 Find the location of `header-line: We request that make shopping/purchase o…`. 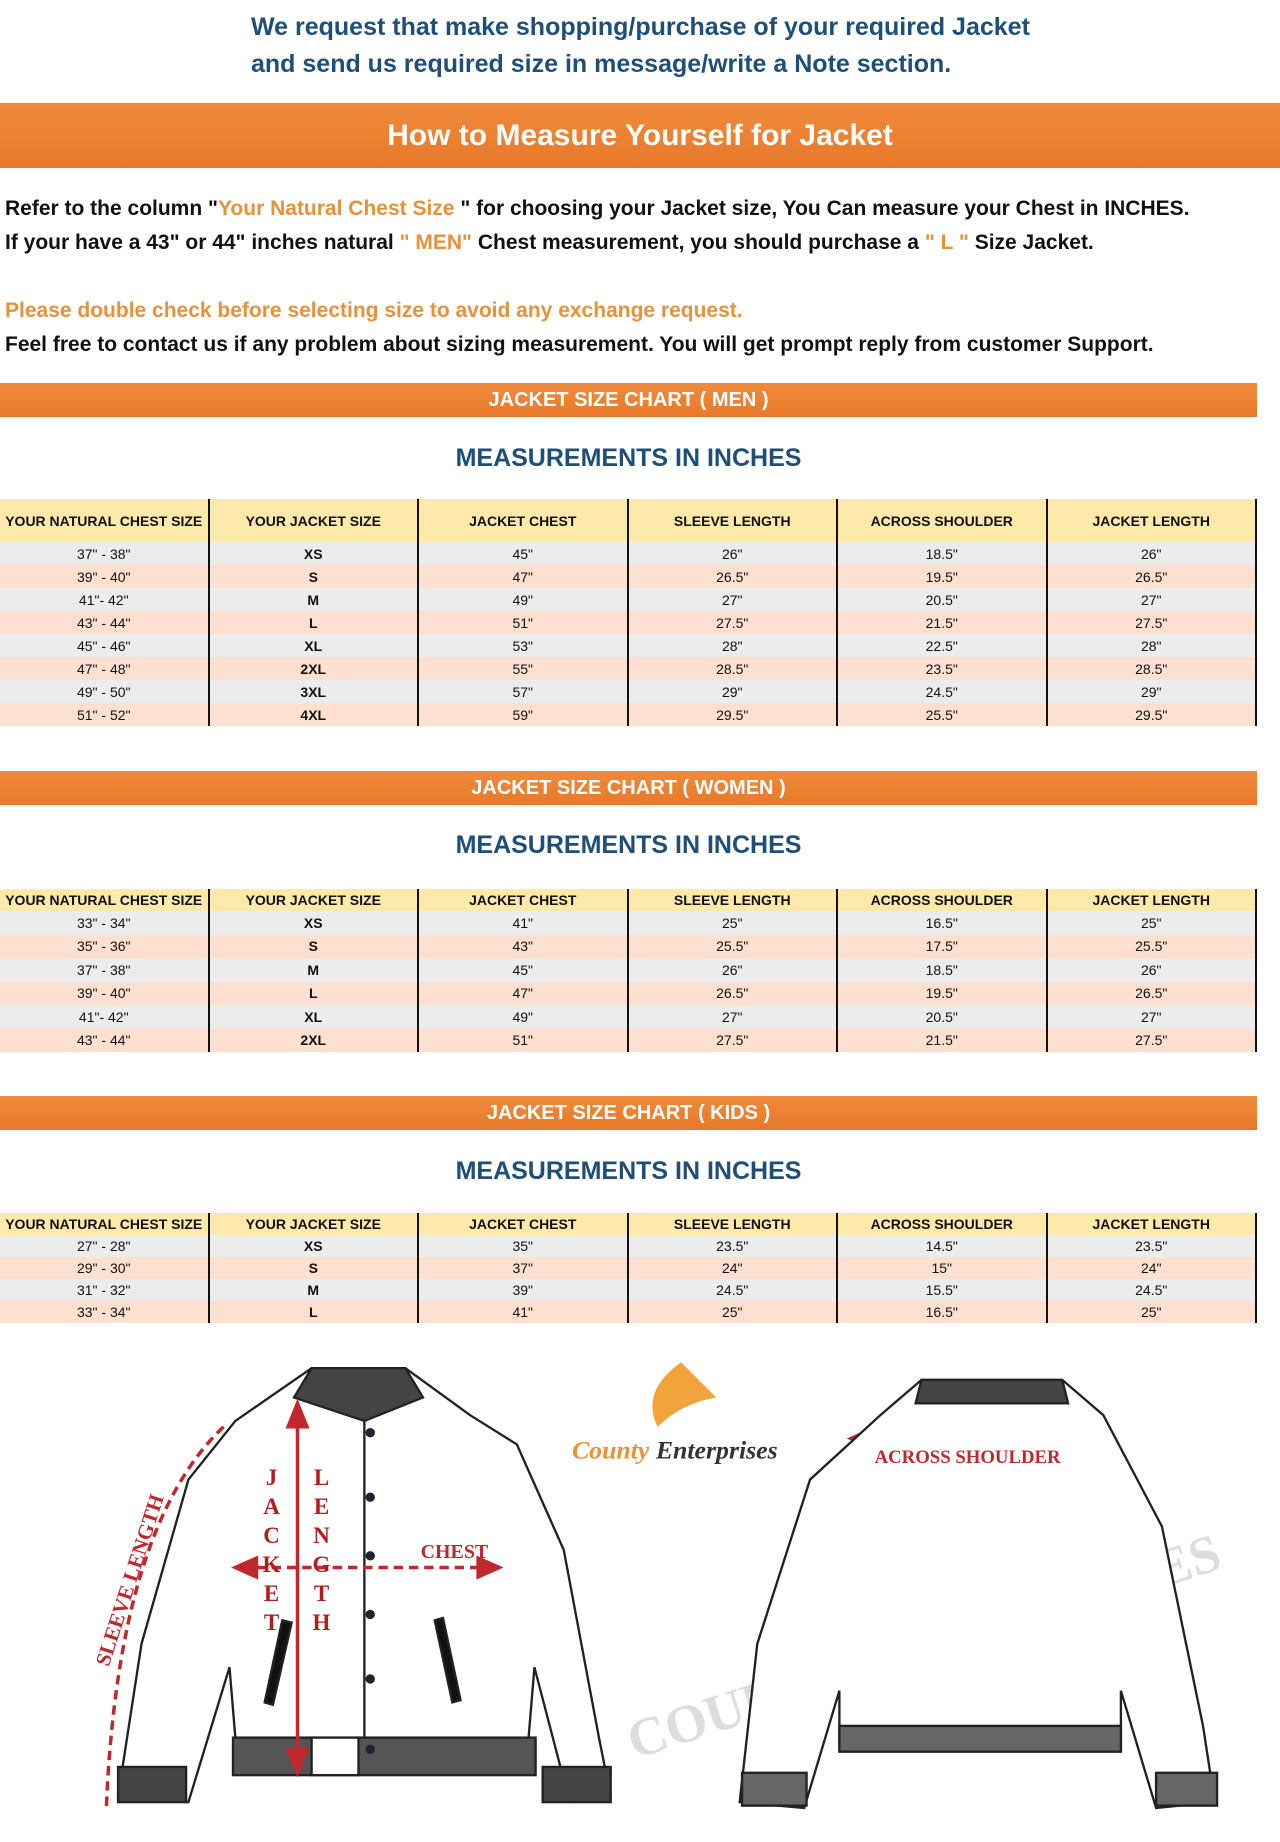

header-line: We request that make shopping/purchase o… is located at coordinates (640, 27).